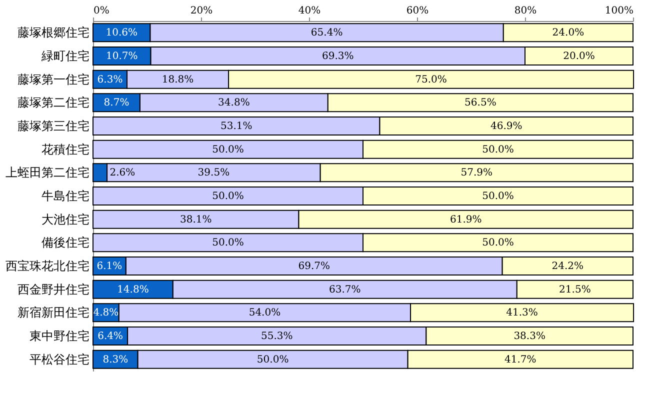 The width and height of the screenshot is (648, 395). I want to click on data-label: 10.6%, so click(122, 33).